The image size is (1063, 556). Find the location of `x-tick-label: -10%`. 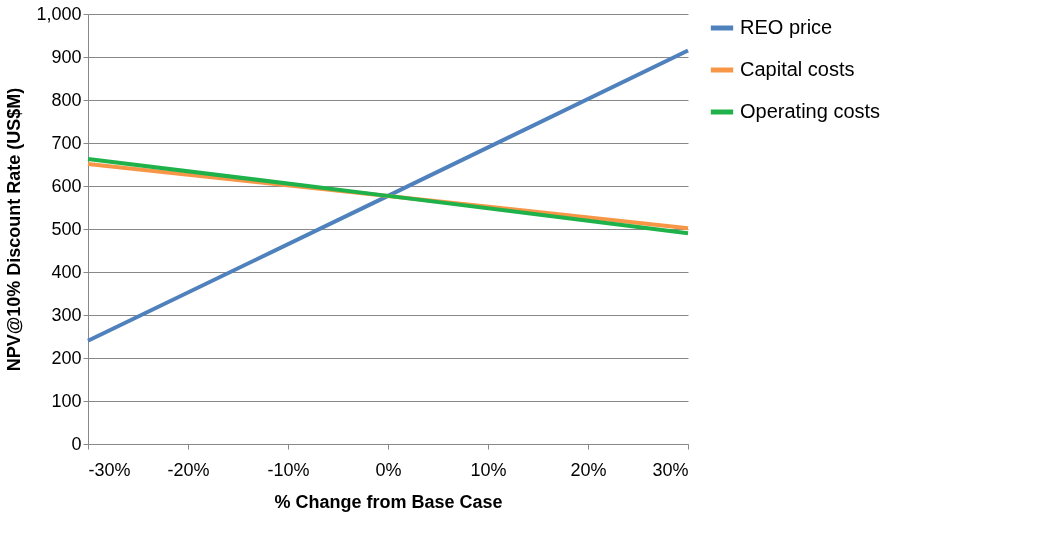

x-tick-label: -10% is located at coordinates (288, 469).